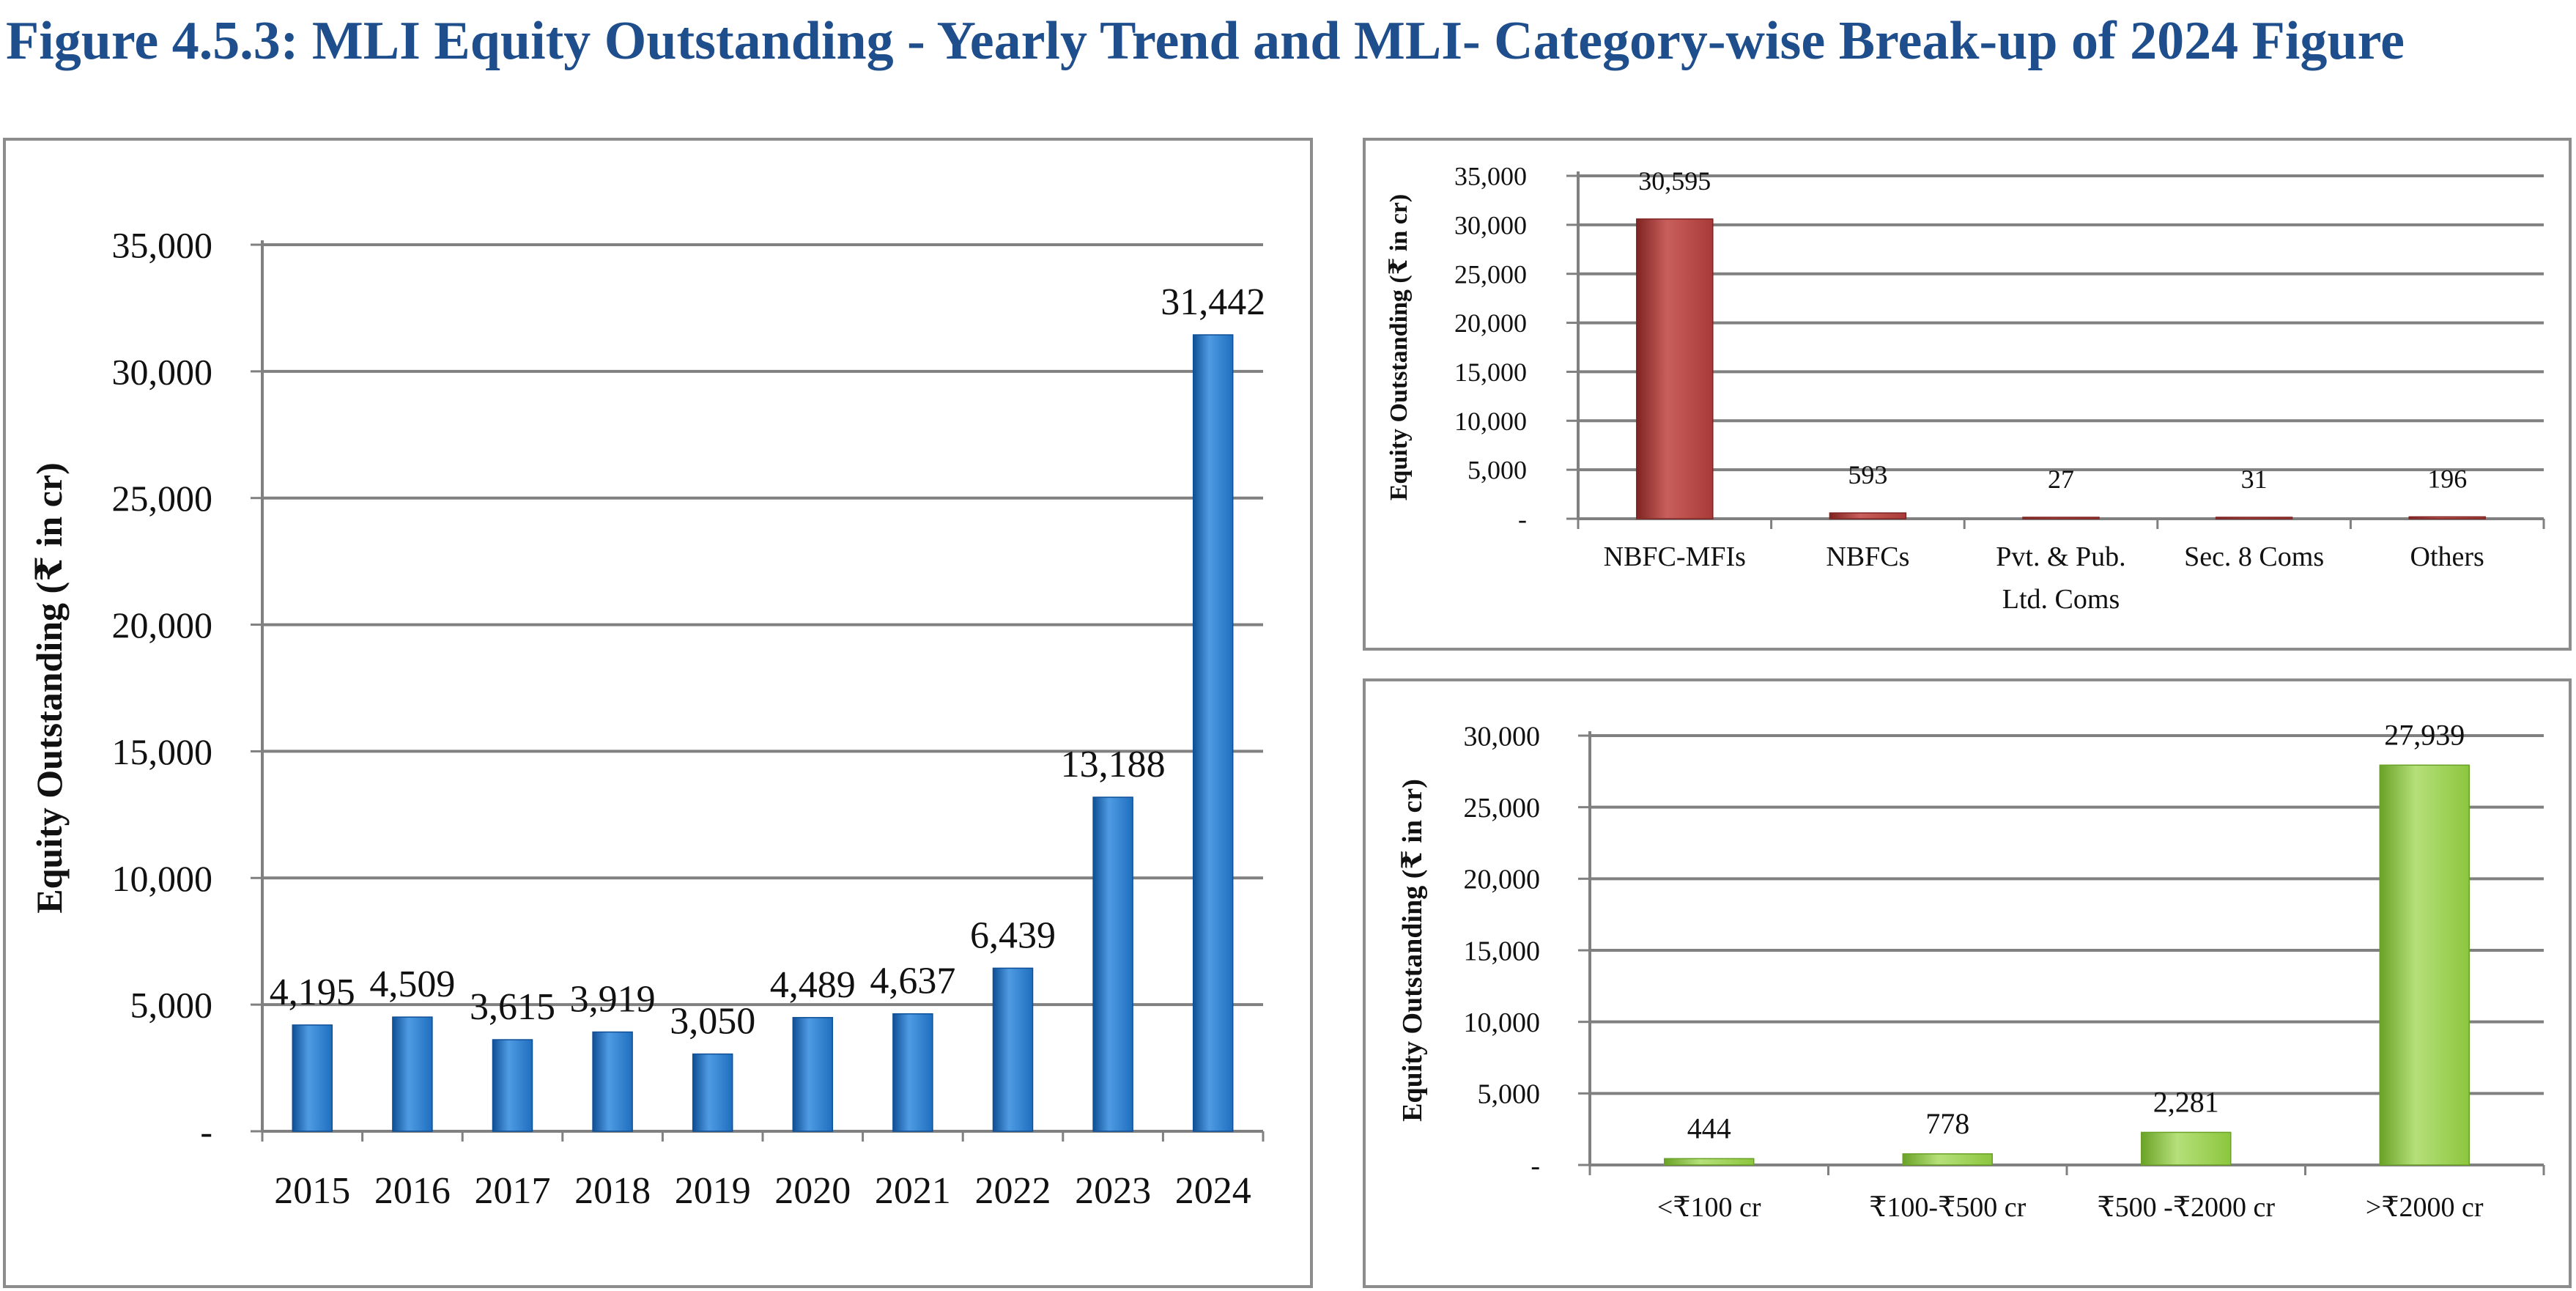 The height and width of the screenshot is (1291, 2576). I want to click on category-label: Sec. 8 Coms, so click(2254, 557).